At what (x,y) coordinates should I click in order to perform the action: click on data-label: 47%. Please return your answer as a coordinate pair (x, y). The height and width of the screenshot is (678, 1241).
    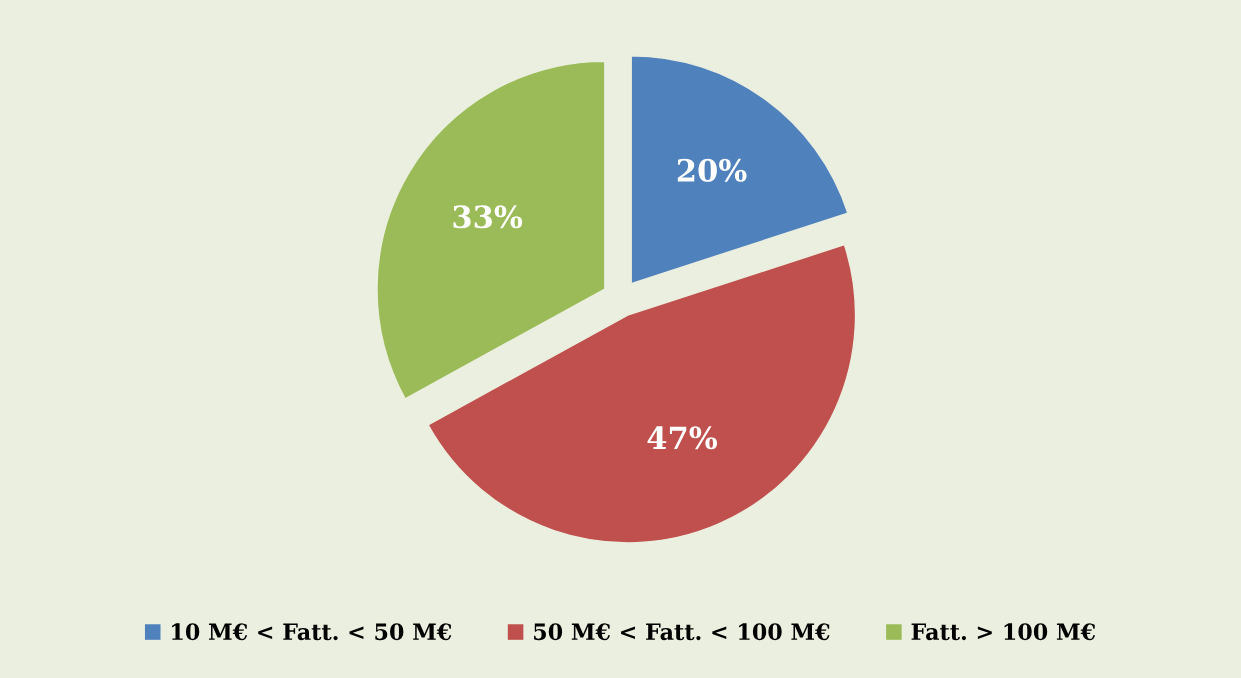
    Looking at the image, I should click on (682, 438).